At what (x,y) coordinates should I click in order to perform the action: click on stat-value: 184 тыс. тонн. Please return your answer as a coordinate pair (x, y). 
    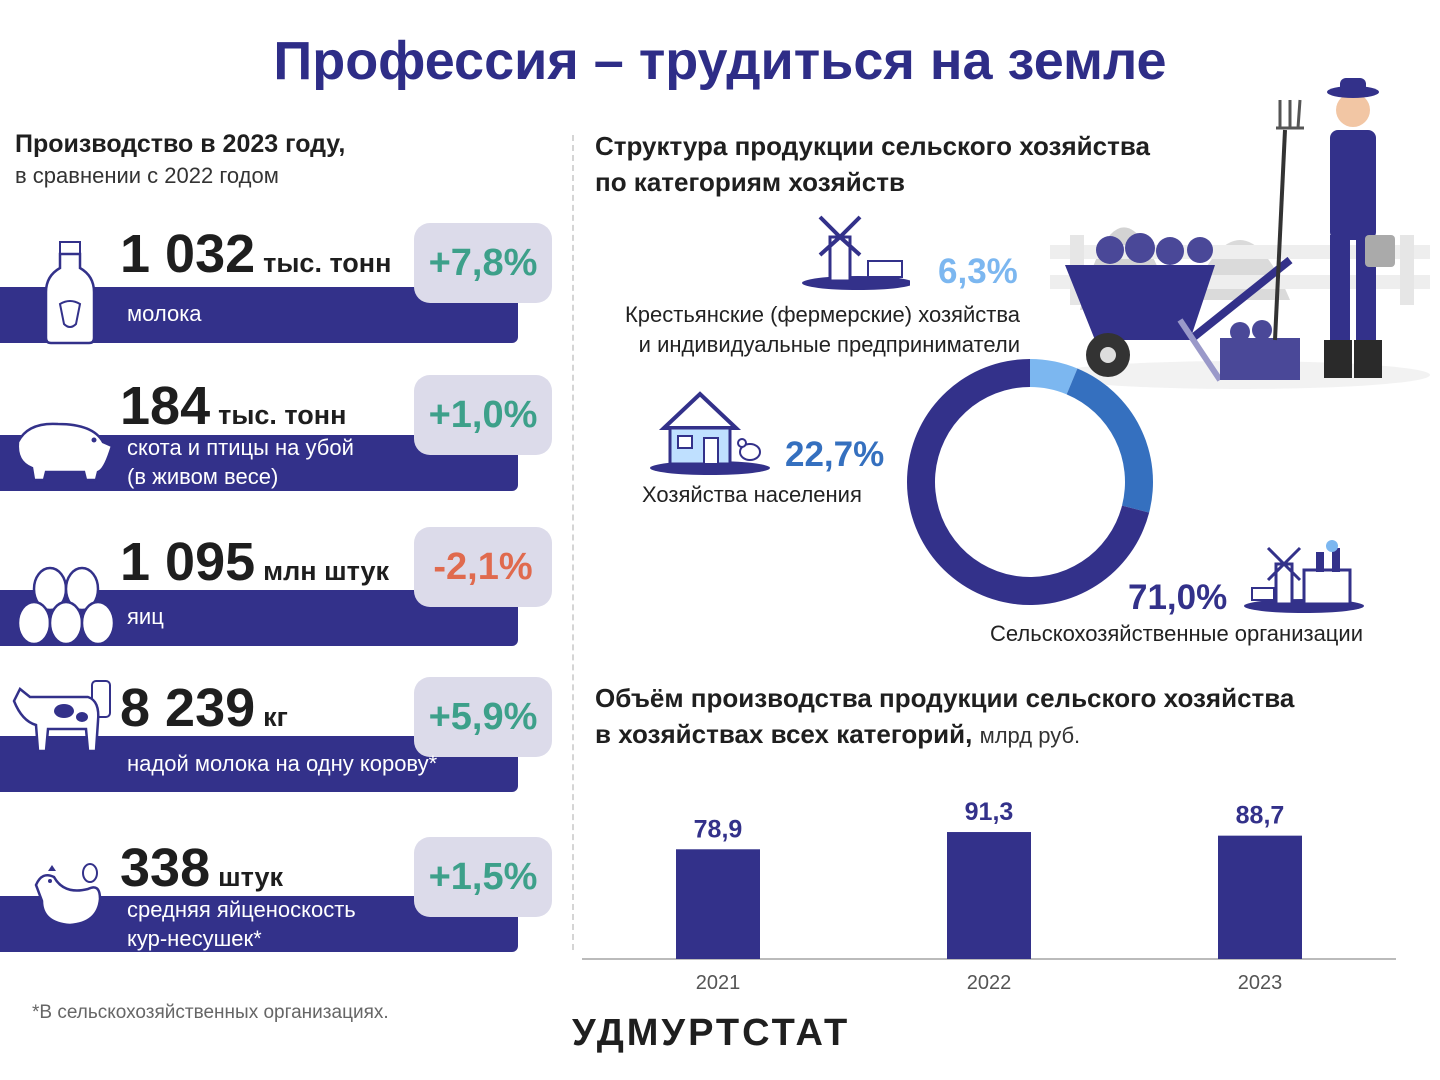
    Looking at the image, I should click on (233, 406).